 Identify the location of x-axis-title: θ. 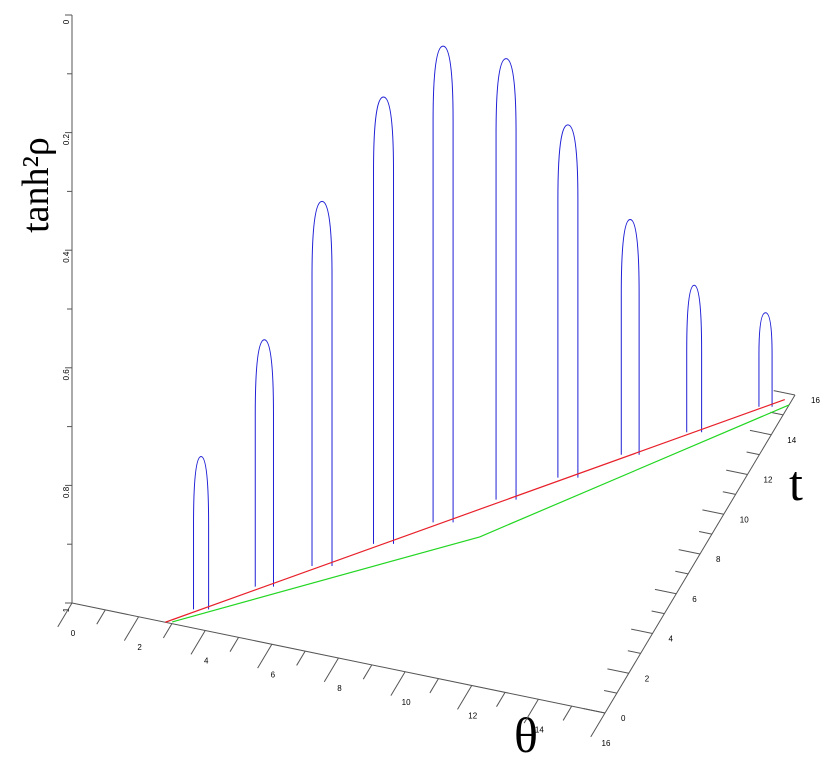
(526, 732).